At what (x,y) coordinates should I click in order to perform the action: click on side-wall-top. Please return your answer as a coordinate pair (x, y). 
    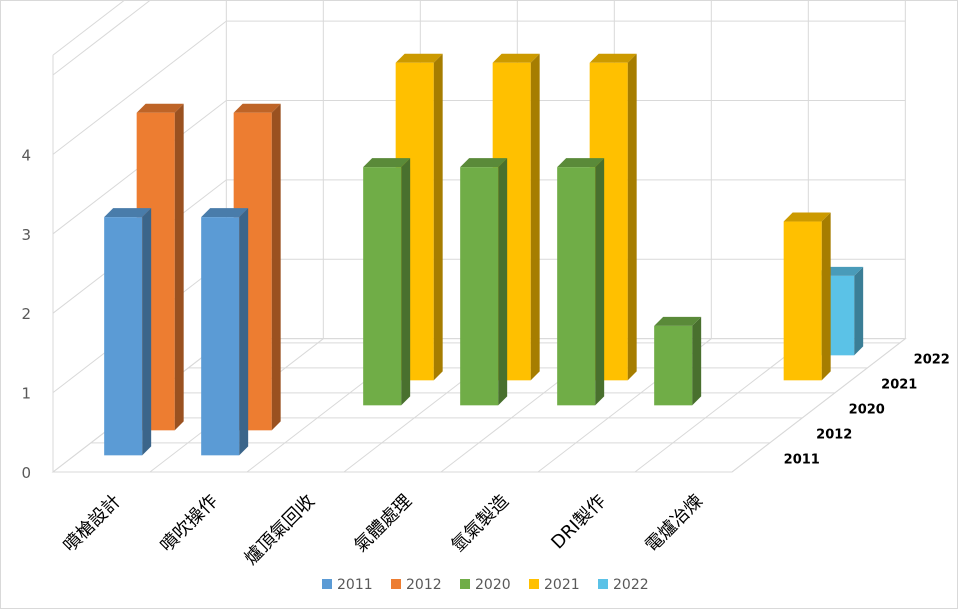
    Looking at the image, I should click on (88, 28).